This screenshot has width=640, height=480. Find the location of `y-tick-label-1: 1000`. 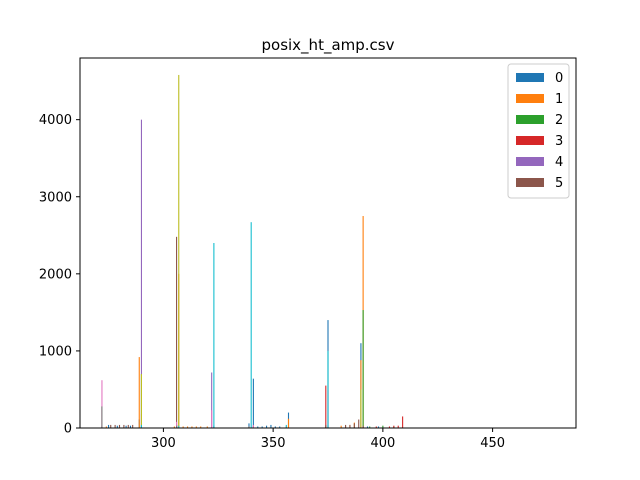

y-tick-label-1: 1000 is located at coordinates (55, 351).